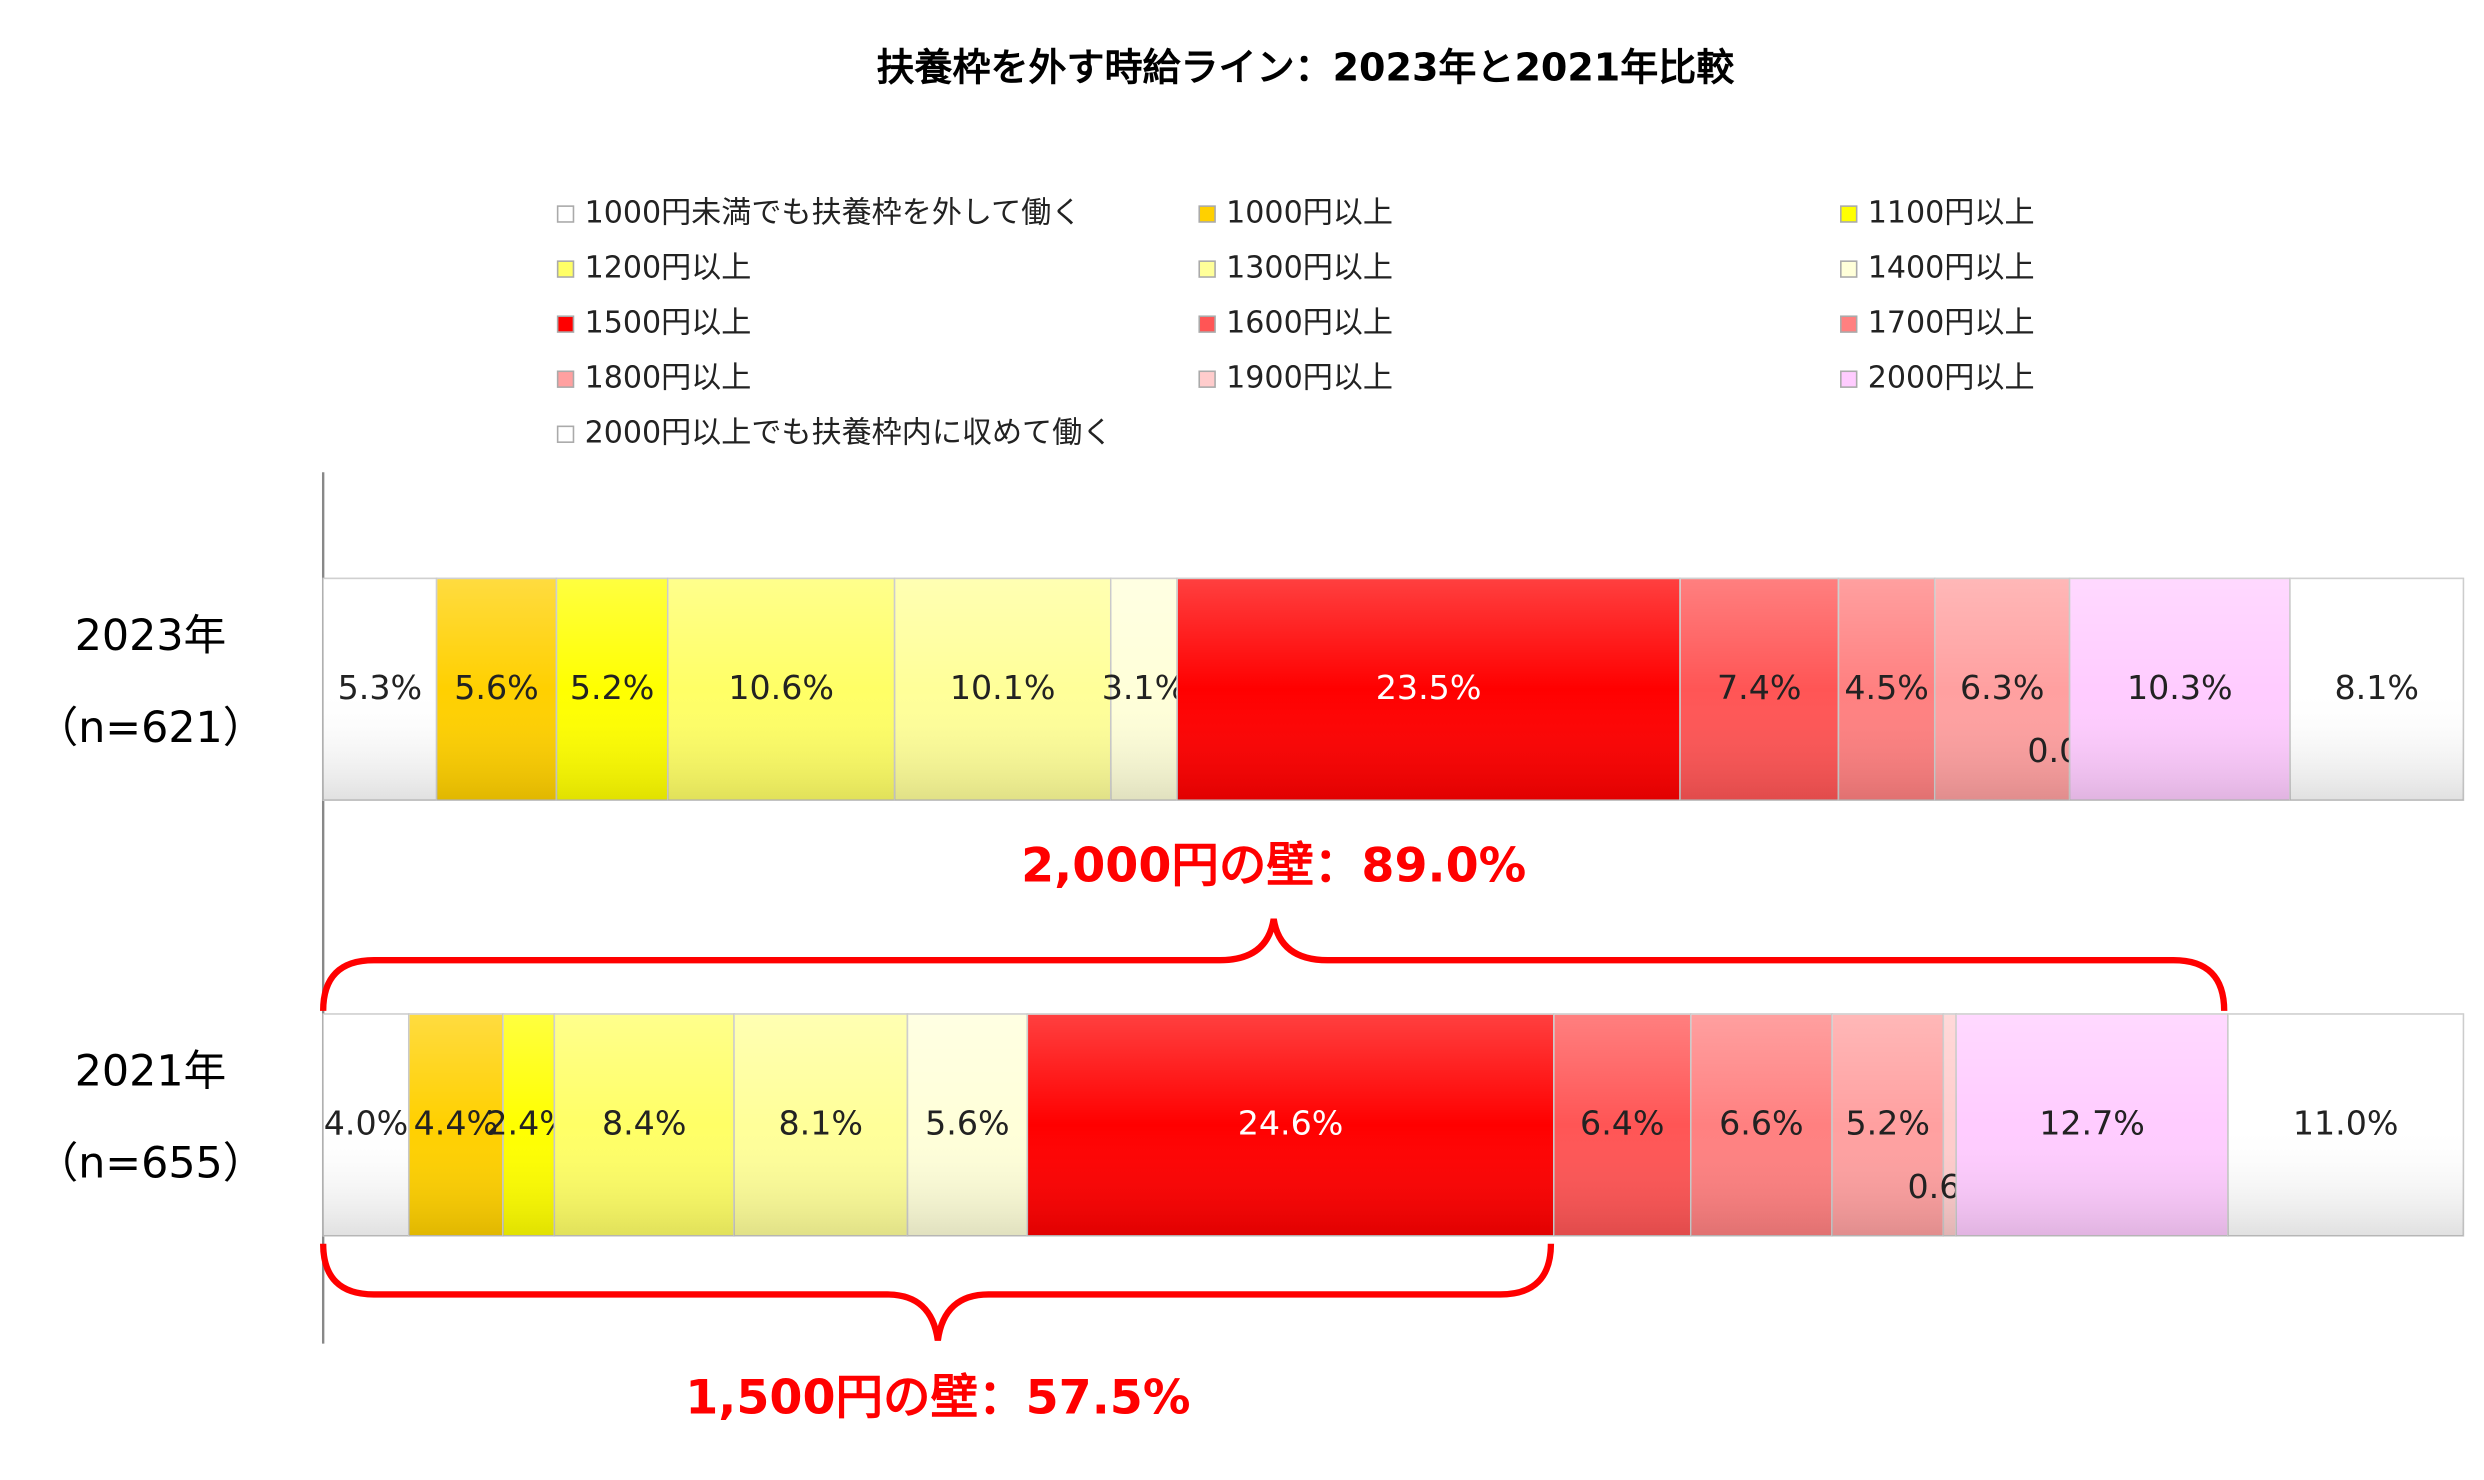 The image size is (2484, 1480). What do you see at coordinates (2346, 1122) in the screenshot?
I see `value-label: 11.0%` at bounding box center [2346, 1122].